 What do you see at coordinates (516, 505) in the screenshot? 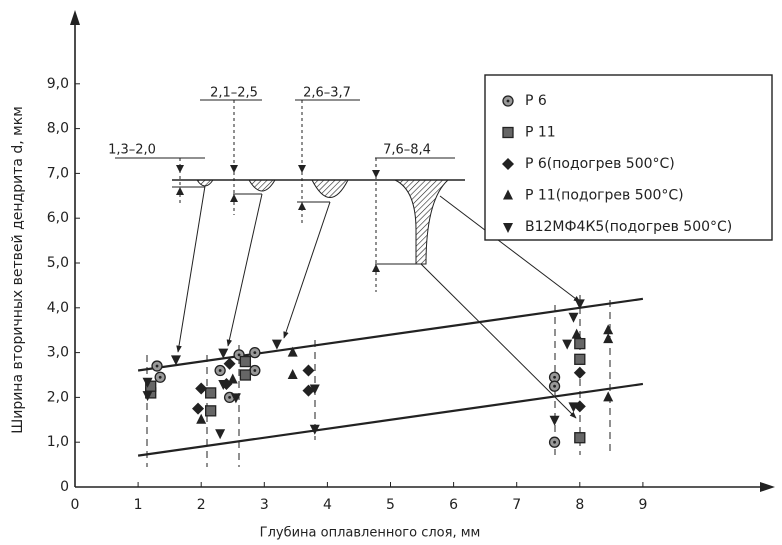
I see `x-tick-label: 7` at bounding box center [516, 505].